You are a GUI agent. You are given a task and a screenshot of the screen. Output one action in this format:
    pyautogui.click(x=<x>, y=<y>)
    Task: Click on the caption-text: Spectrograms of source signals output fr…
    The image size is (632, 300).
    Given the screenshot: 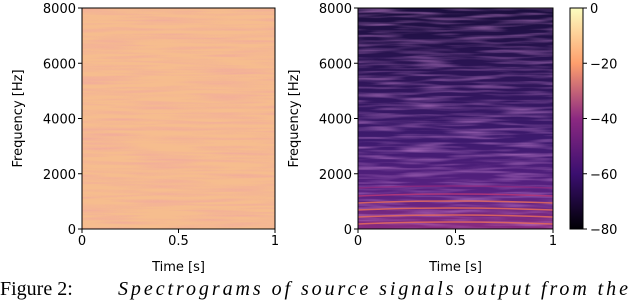 What is the action you would take?
    pyautogui.click(x=373, y=289)
    